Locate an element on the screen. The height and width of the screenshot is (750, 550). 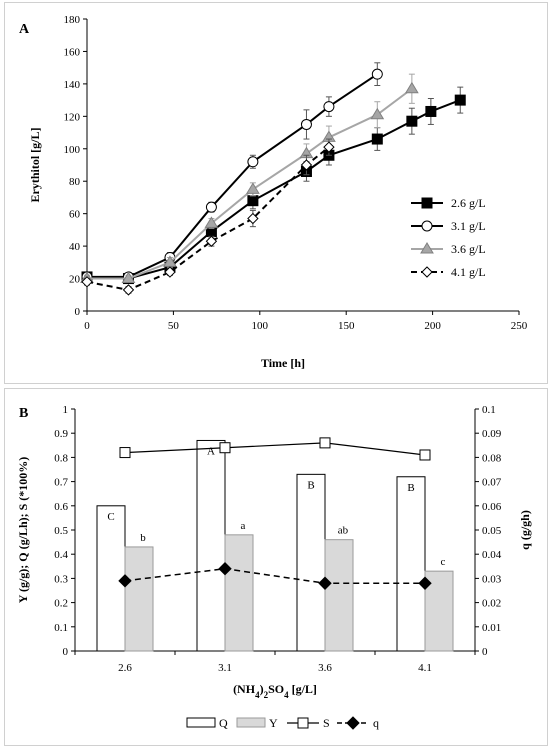
right-y-axis-title: q (g/gh) is located at coordinates (525, 530).